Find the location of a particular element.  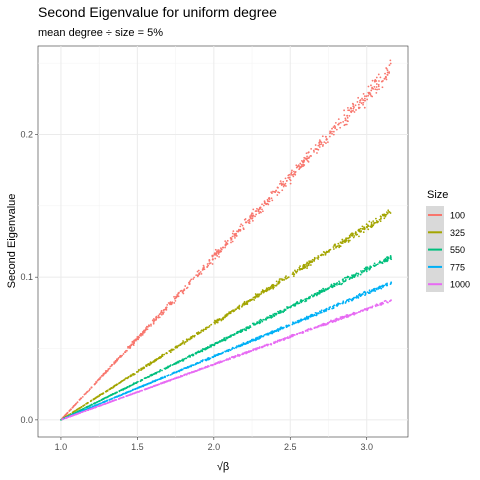

x-axis: 1.0 1.5 2.0 2.5 3.0 is located at coordinates (214, 444).